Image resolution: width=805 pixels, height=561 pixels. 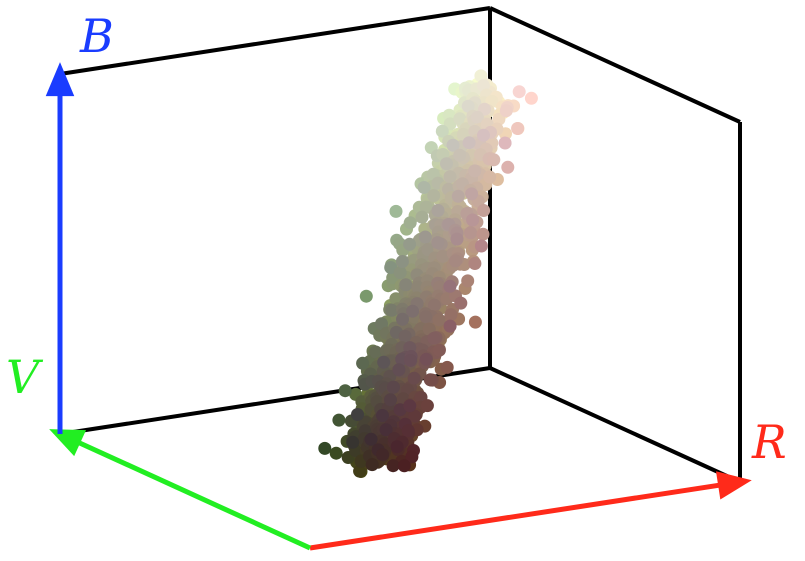 What do you see at coordinates (68, 443) in the screenshot?
I see `v-axis-arrowhead` at bounding box center [68, 443].